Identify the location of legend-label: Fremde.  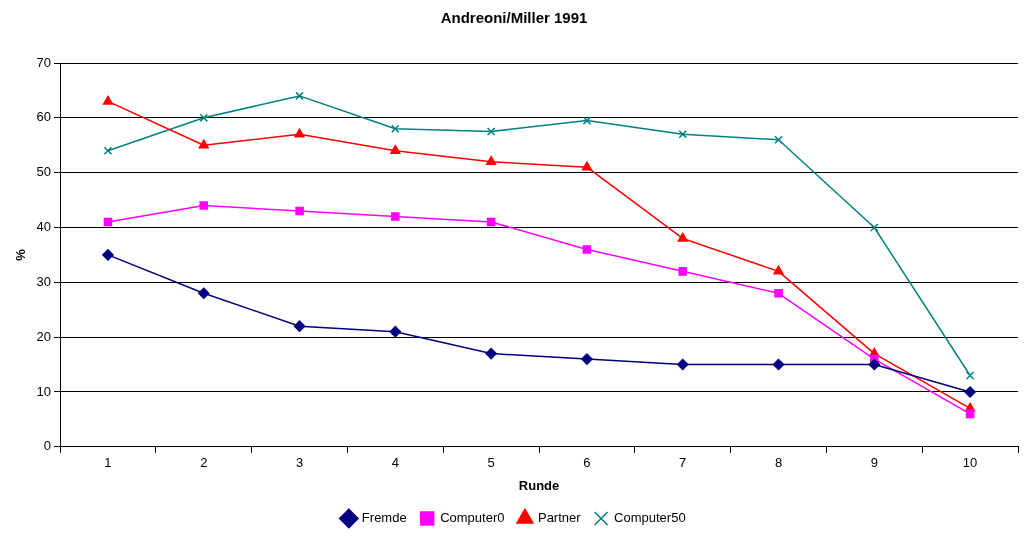
(384, 518).